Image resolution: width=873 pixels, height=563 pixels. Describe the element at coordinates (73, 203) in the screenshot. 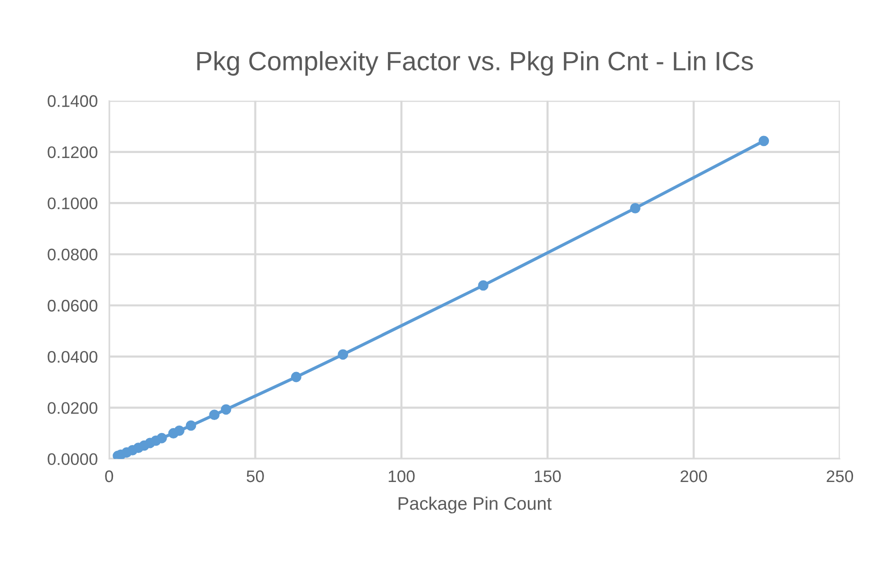

I see `y-tick-label: 0.1000` at that location.